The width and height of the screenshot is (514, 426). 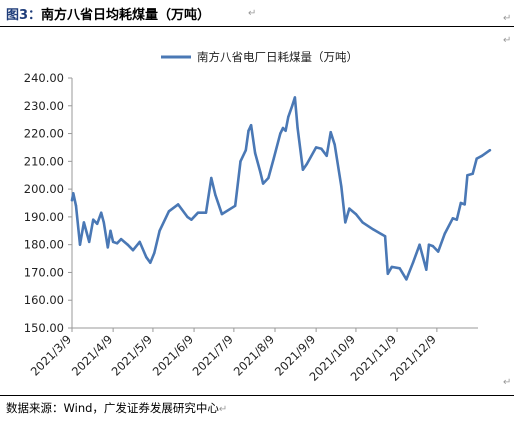 What do you see at coordinates (44, 134) in the screenshot?
I see `y-tick-label: 220.00` at bounding box center [44, 134].